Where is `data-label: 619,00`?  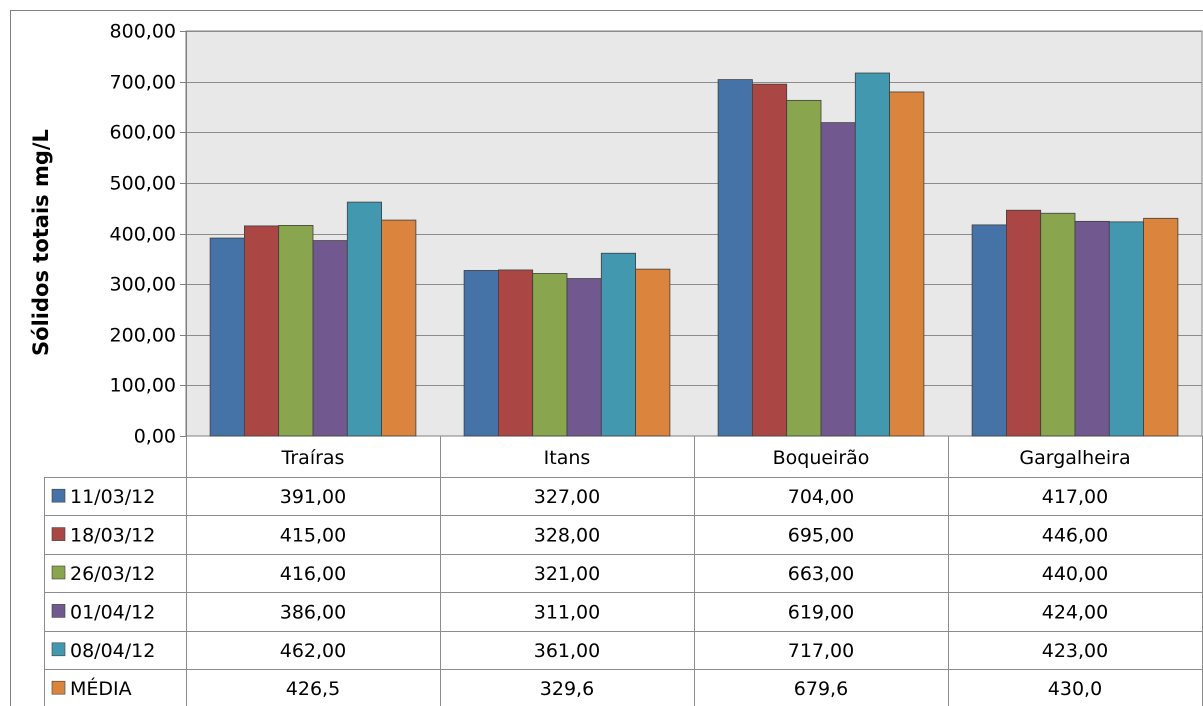
data-label: 619,00 is located at coordinates (821, 612).